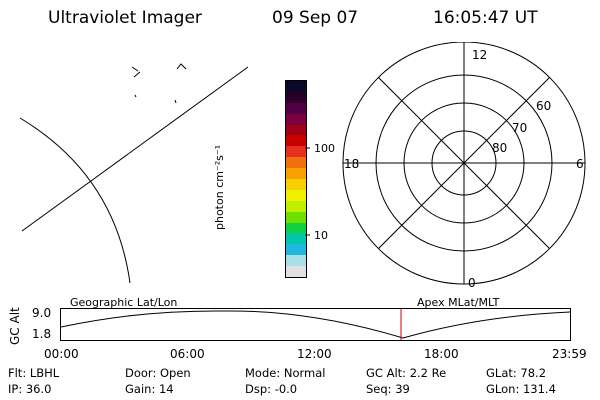 The height and width of the screenshot is (400, 600). What do you see at coordinates (580, 164) in the screenshot?
I see `mlt-label-6: 6` at bounding box center [580, 164].